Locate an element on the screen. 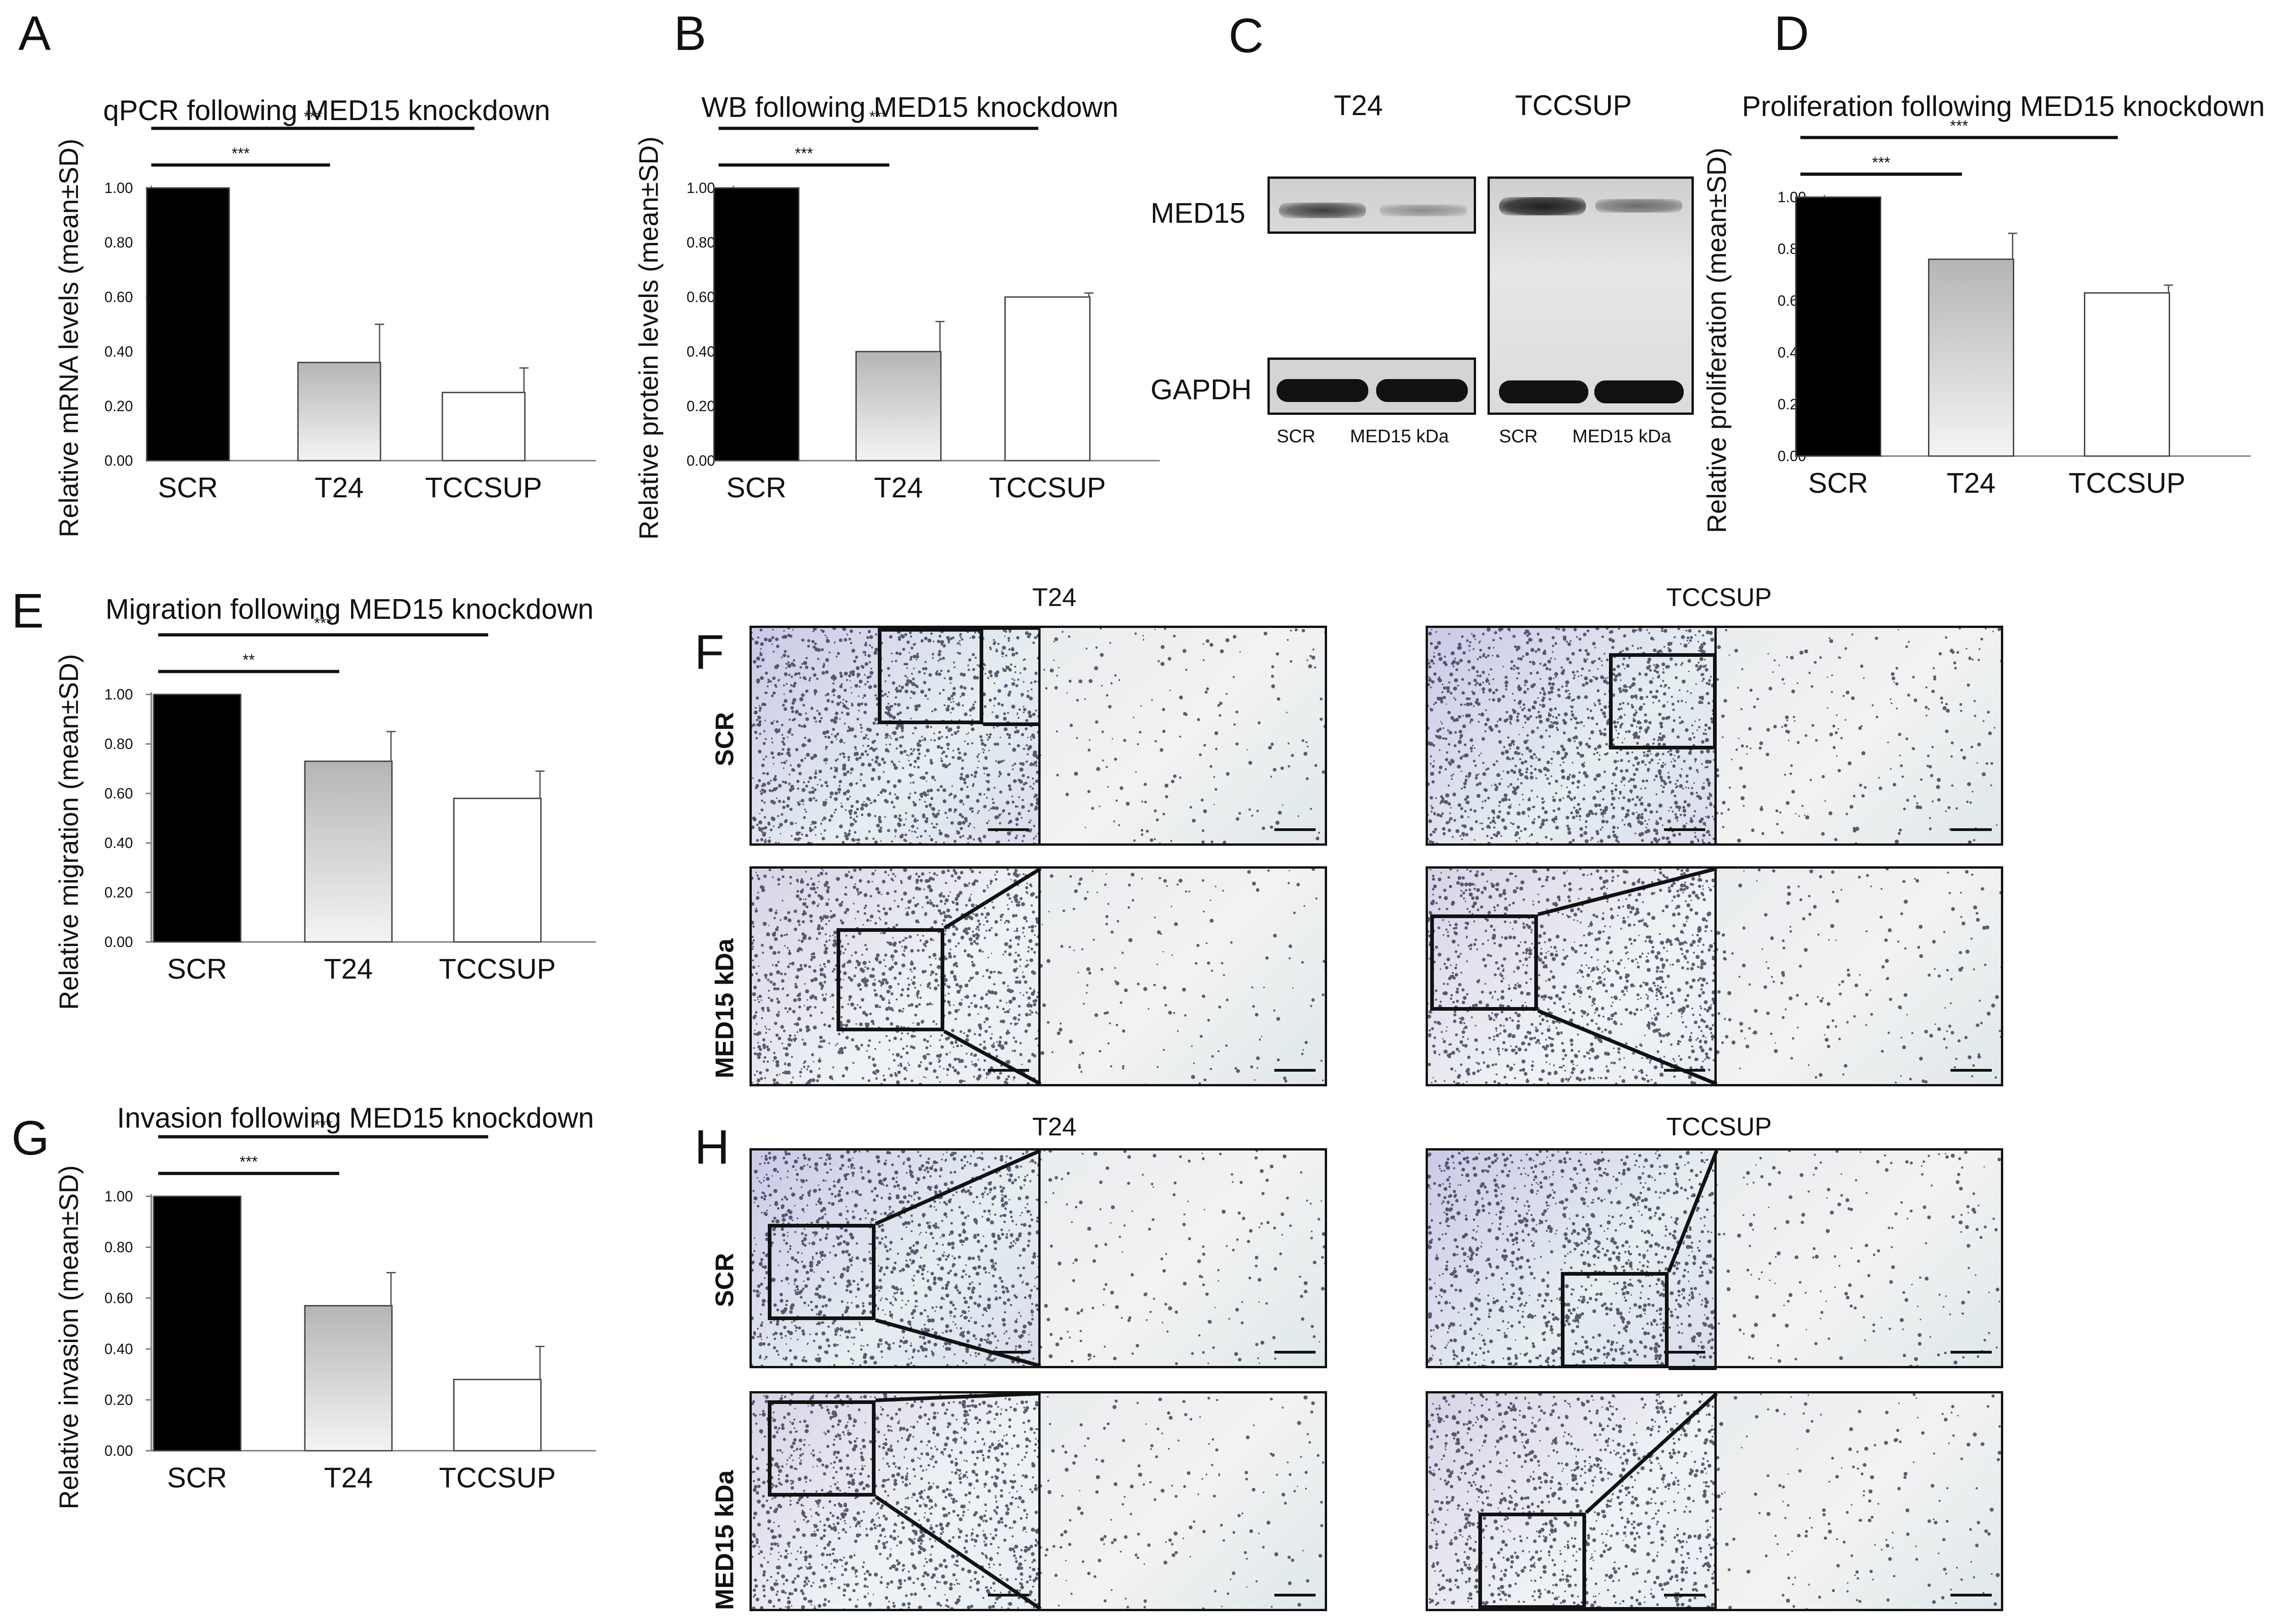  zoom-line is located at coordinates (1651, 1453).